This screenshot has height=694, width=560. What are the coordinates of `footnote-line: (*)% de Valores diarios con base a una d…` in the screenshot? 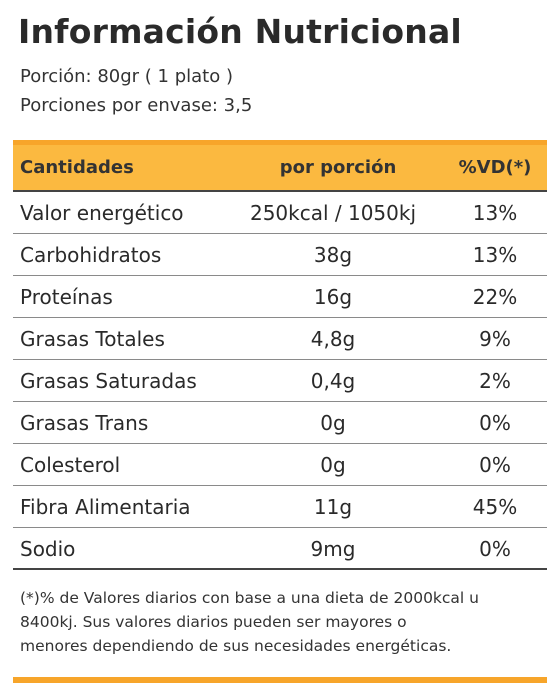 It's located at (249, 598).